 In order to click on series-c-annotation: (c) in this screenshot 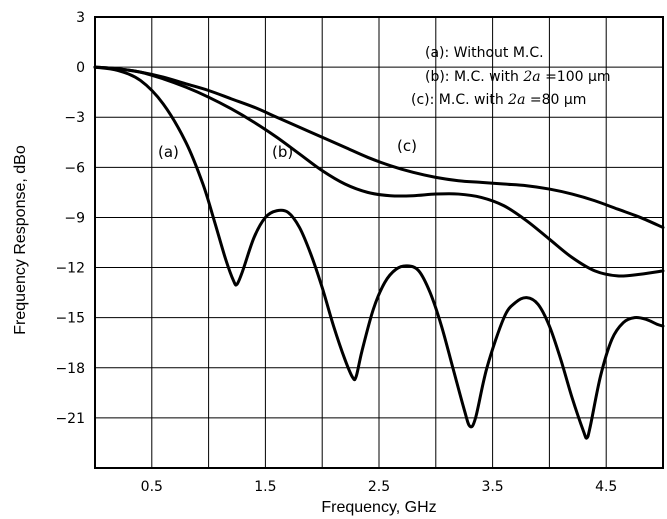, I will do `click(407, 146)`.